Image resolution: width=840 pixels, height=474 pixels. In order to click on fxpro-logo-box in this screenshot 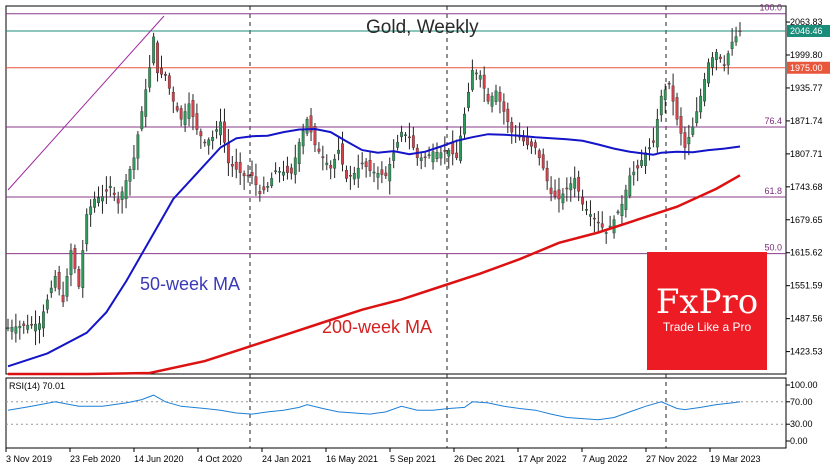, I will do `click(707, 311)`.